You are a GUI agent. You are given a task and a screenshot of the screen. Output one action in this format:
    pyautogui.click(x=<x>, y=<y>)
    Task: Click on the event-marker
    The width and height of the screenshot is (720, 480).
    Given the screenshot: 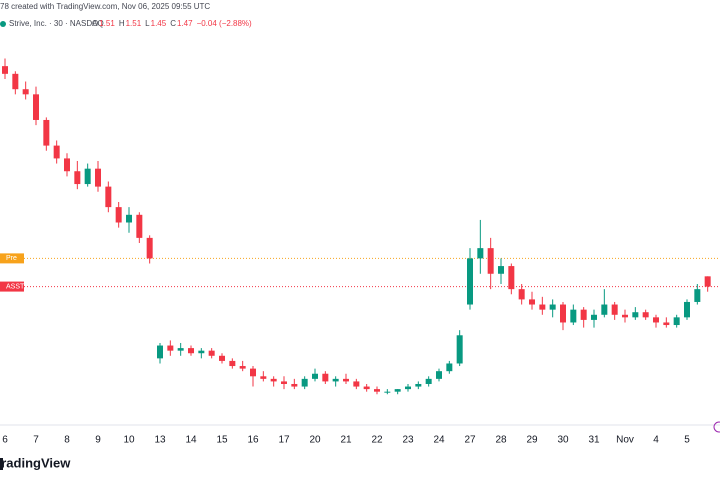 What is the action you would take?
    pyautogui.click(x=716, y=427)
    